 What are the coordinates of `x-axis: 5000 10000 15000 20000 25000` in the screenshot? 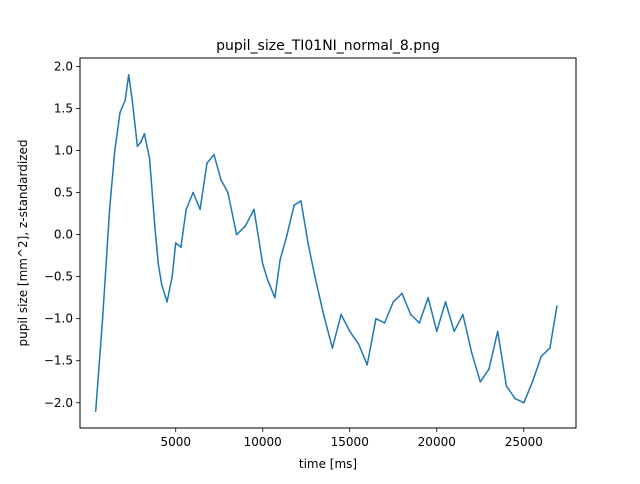 It's located at (351, 438).